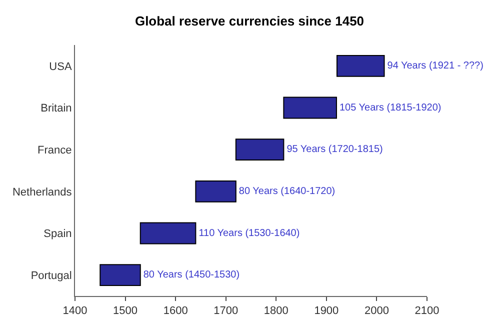 The image size is (499, 331). Describe the element at coordinates (390, 108) in the screenshot. I see `data-label: 105 Years (1815-1920)` at that location.